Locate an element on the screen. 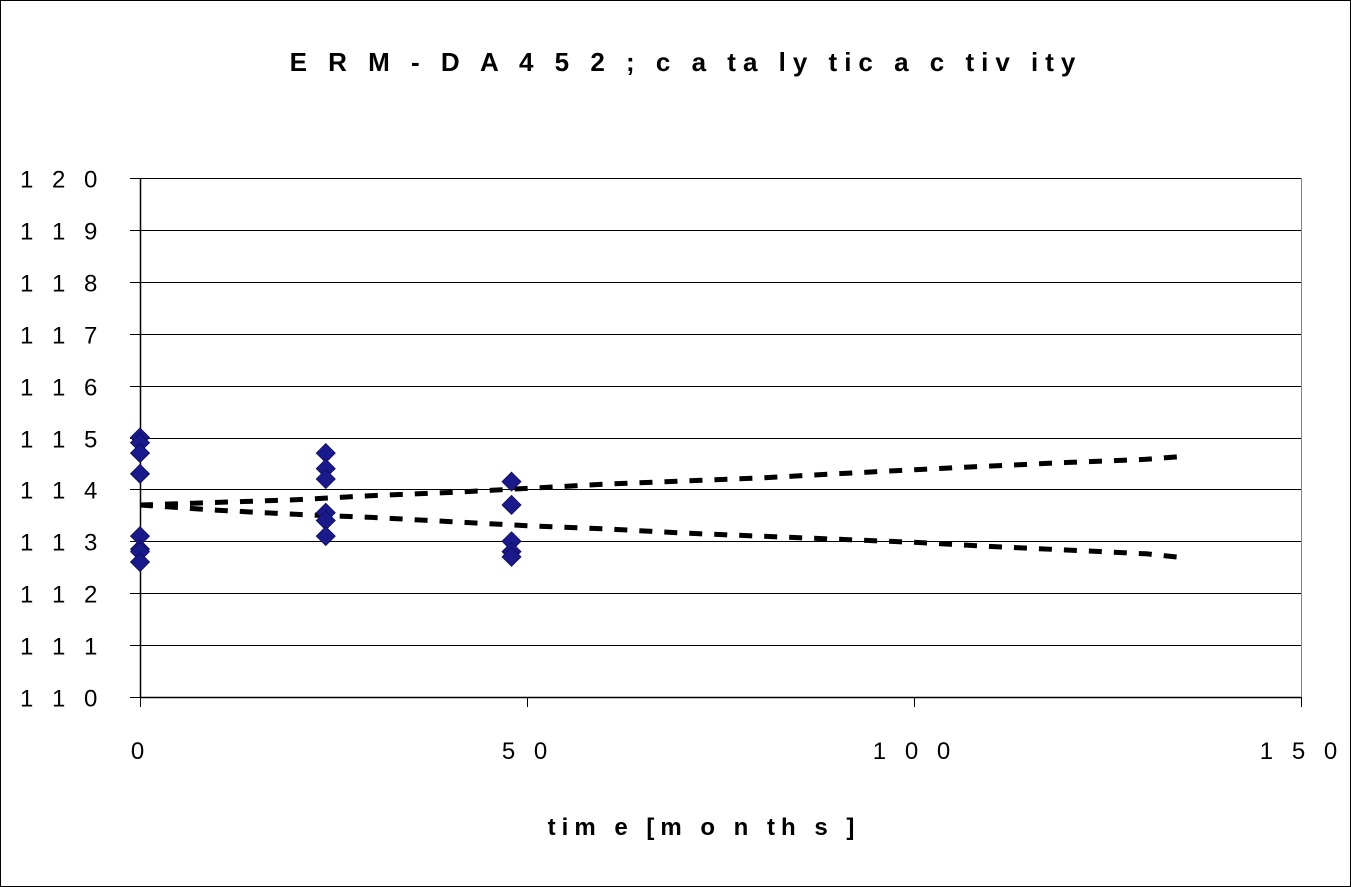  data-series is located at coordinates (657, 500).